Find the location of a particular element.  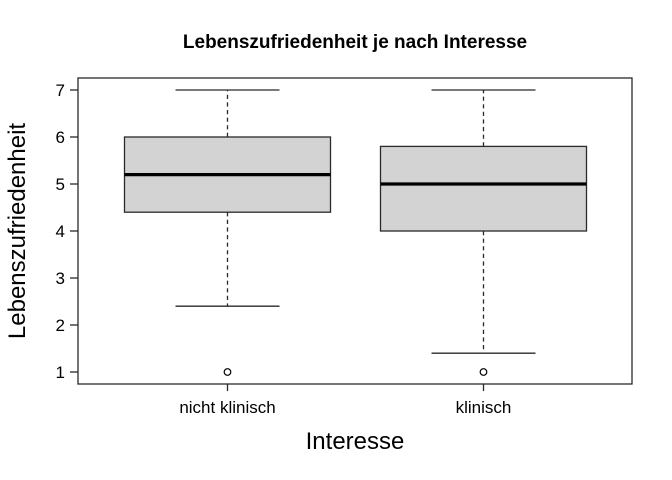

chart-title: Lebenszufriedenheit je nach Interesse is located at coordinates (355, 42).